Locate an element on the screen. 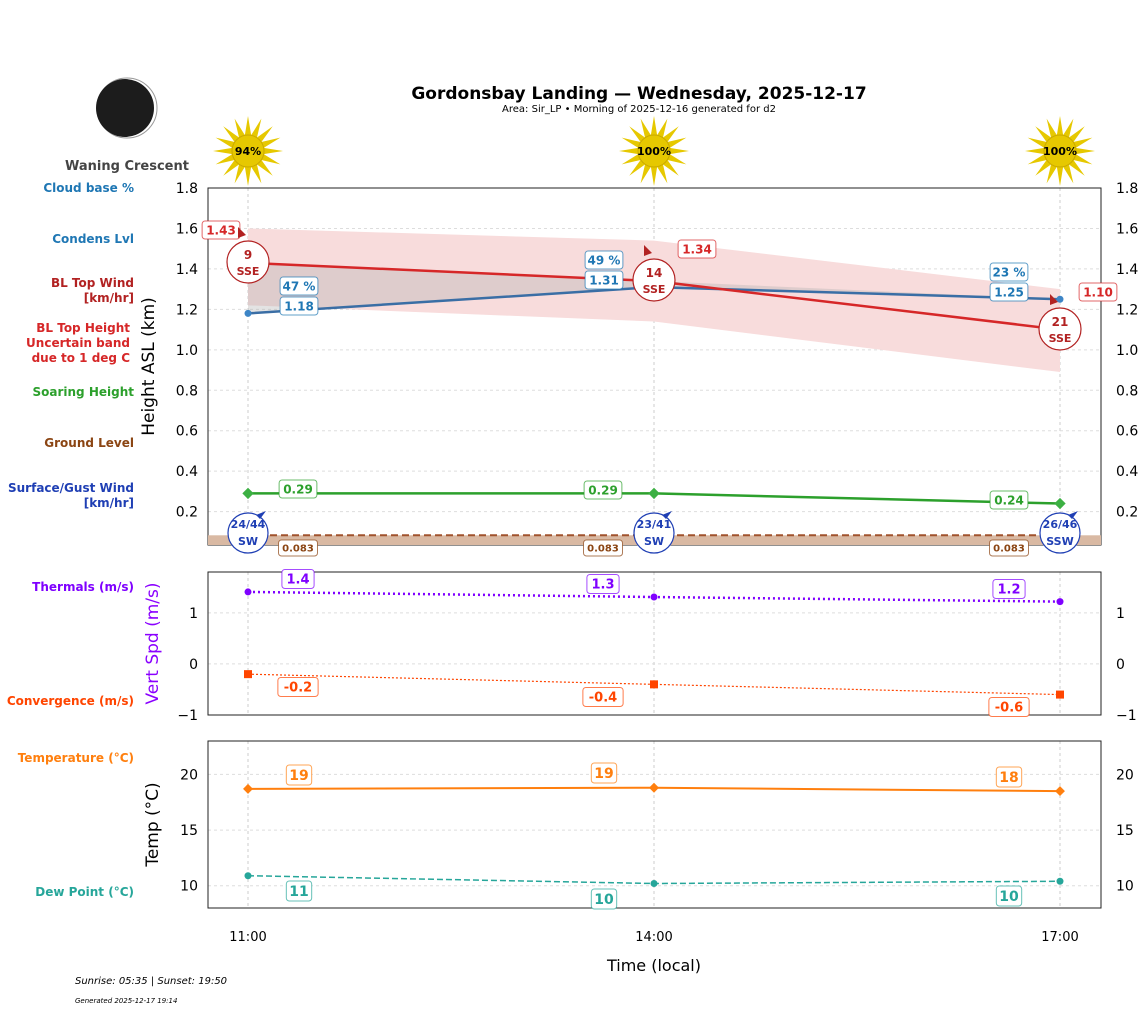 The height and width of the screenshot is (1011, 1147). y-tick-label-right: 1.6 is located at coordinates (1127, 229).